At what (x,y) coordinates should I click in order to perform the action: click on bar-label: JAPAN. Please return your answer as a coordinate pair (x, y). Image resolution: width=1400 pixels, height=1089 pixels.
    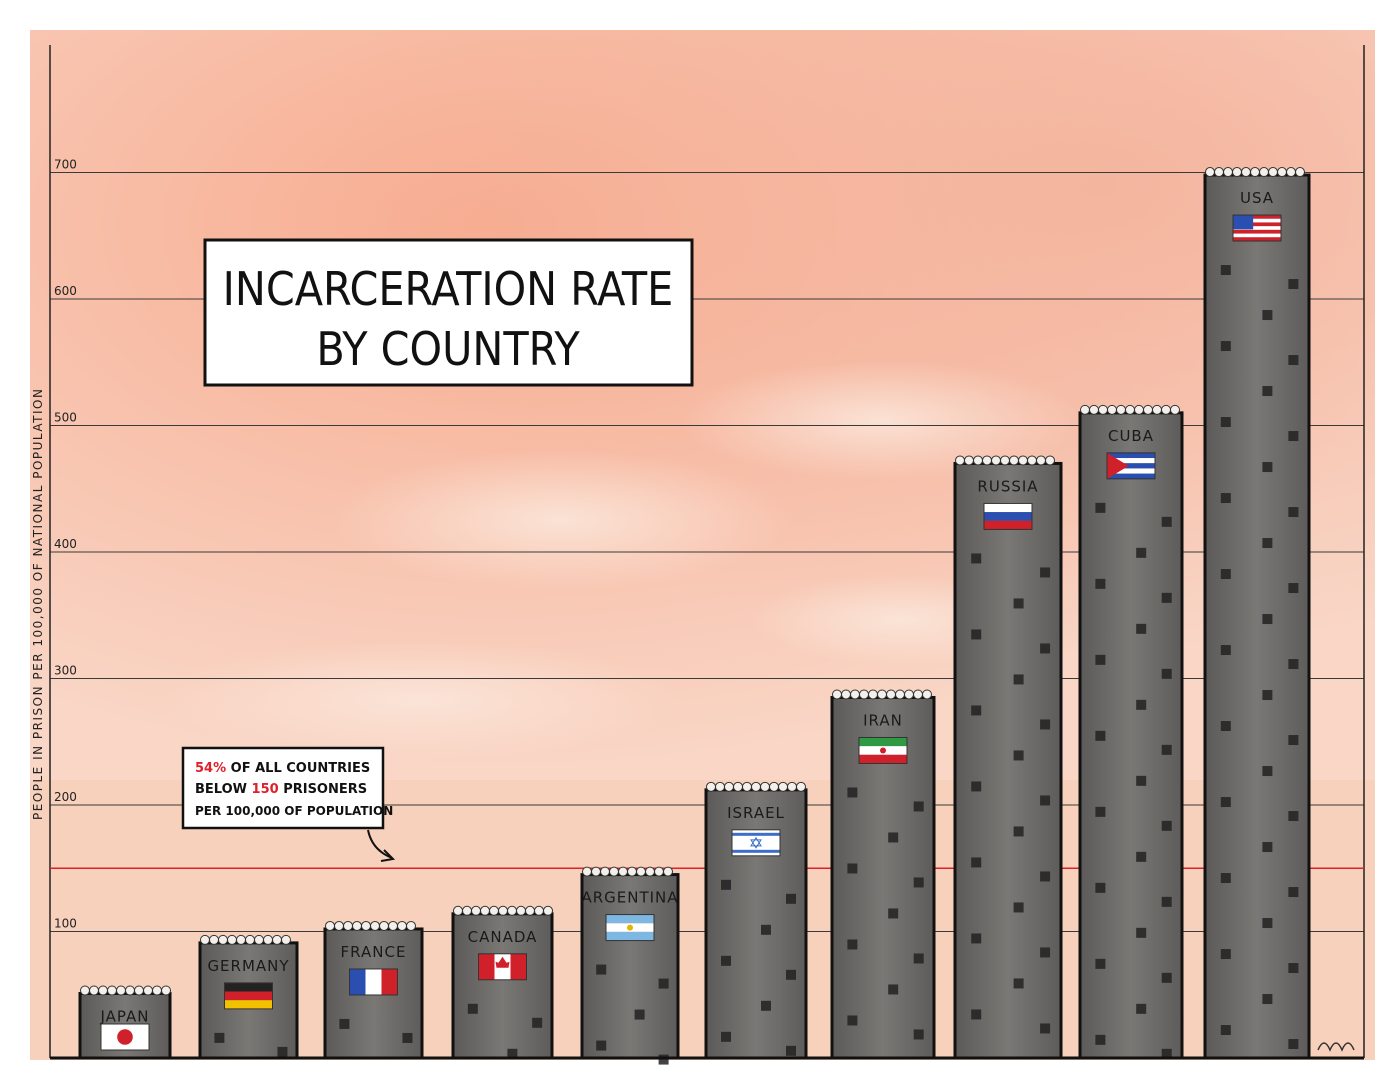
    Looking at the image, I should click on (125, 1016).